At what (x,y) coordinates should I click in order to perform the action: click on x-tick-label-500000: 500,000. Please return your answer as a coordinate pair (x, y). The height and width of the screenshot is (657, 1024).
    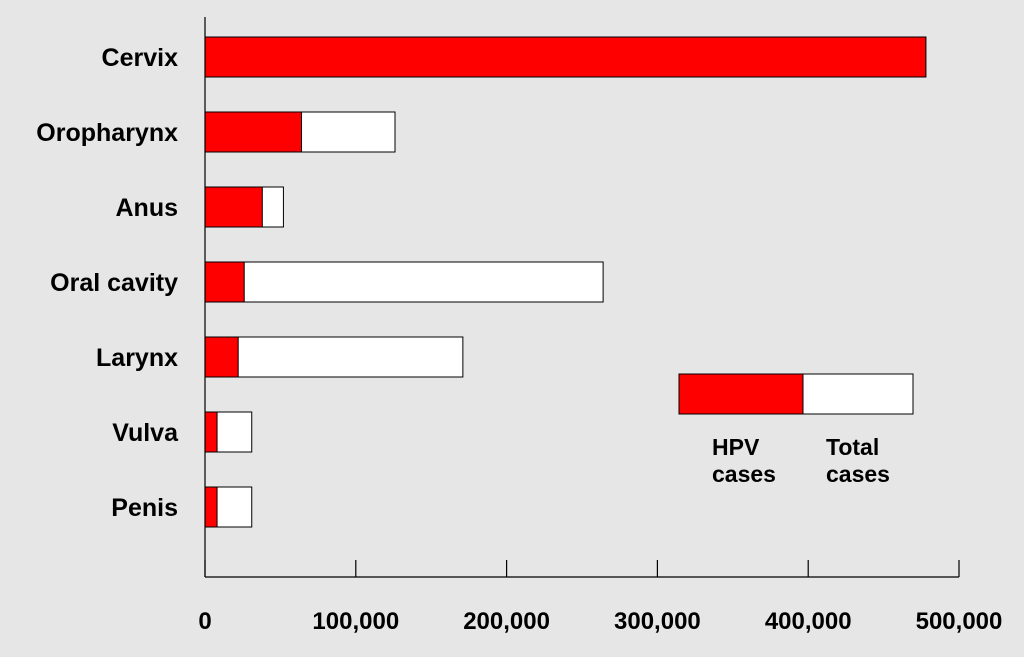
    Looking at the image, I should click on (959, 621).